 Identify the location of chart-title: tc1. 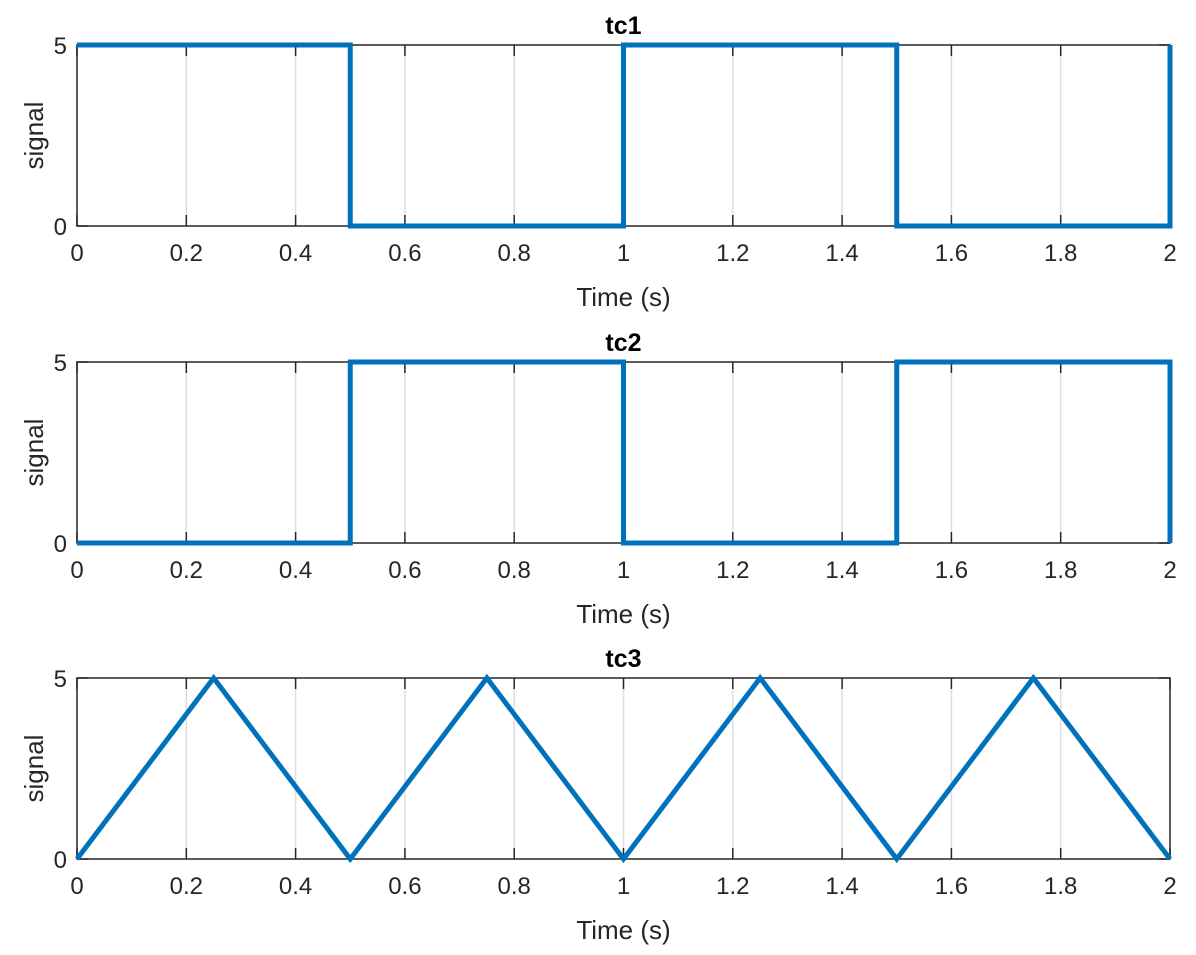
(623, 26).